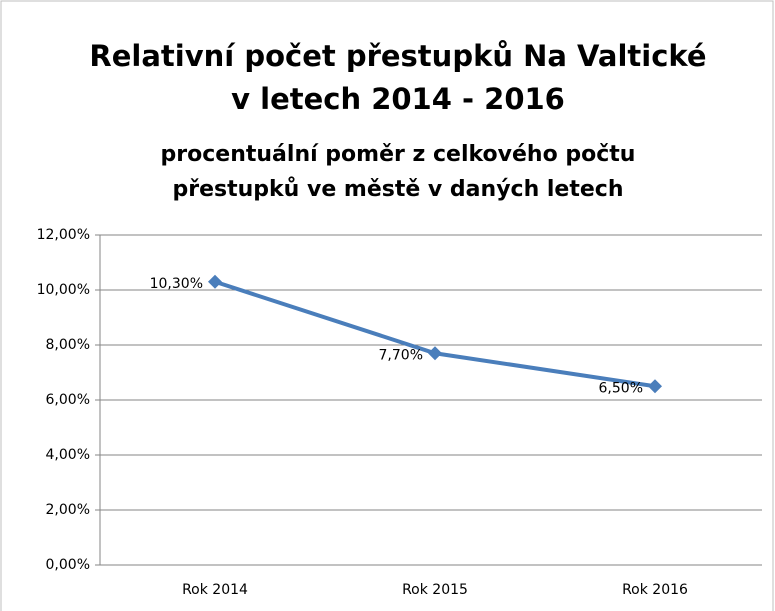  I want to click on y-tick-label: 0,00%, so click(68, 565).